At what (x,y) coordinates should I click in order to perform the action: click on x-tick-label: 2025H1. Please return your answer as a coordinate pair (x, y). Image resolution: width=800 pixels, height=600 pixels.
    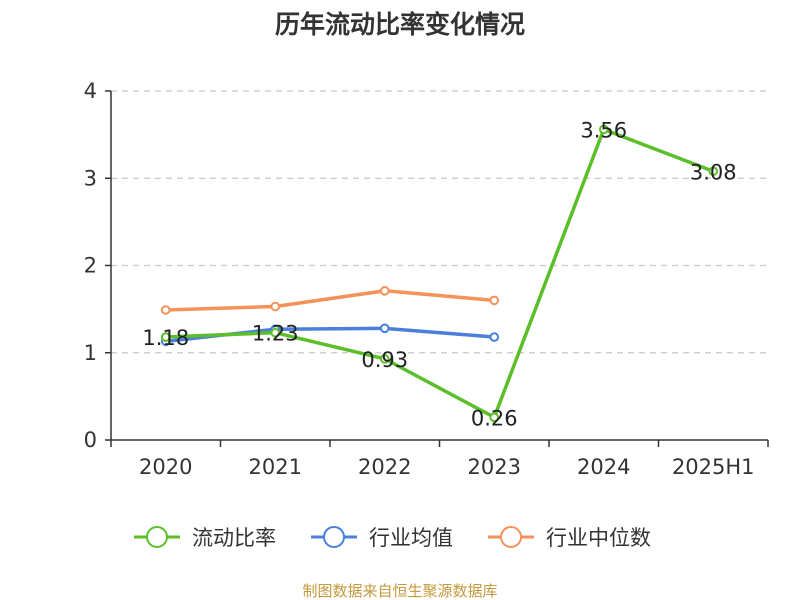
    Looking at the image, I should click on (713, 467).